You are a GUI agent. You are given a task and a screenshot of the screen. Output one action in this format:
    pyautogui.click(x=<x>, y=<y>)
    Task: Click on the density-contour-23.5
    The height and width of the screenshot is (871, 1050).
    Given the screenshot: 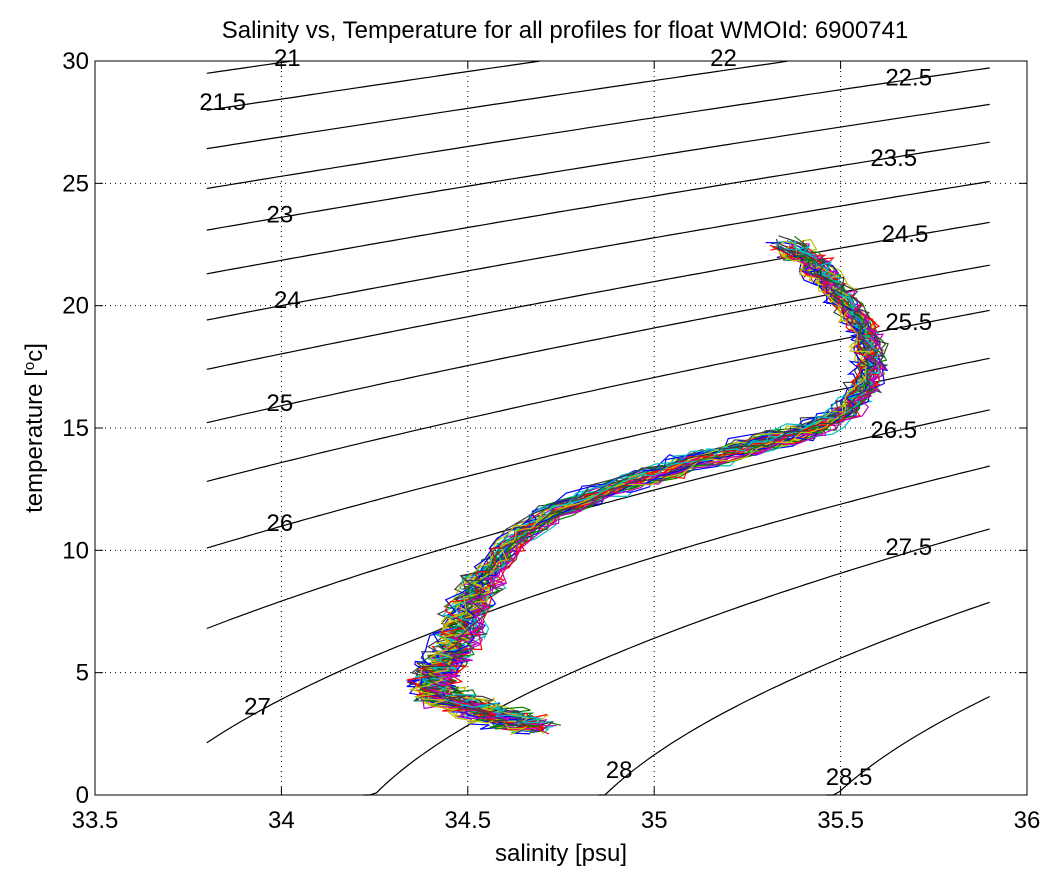 What is the action you would take?
    pyautogui.click(x=598, y=208)
    